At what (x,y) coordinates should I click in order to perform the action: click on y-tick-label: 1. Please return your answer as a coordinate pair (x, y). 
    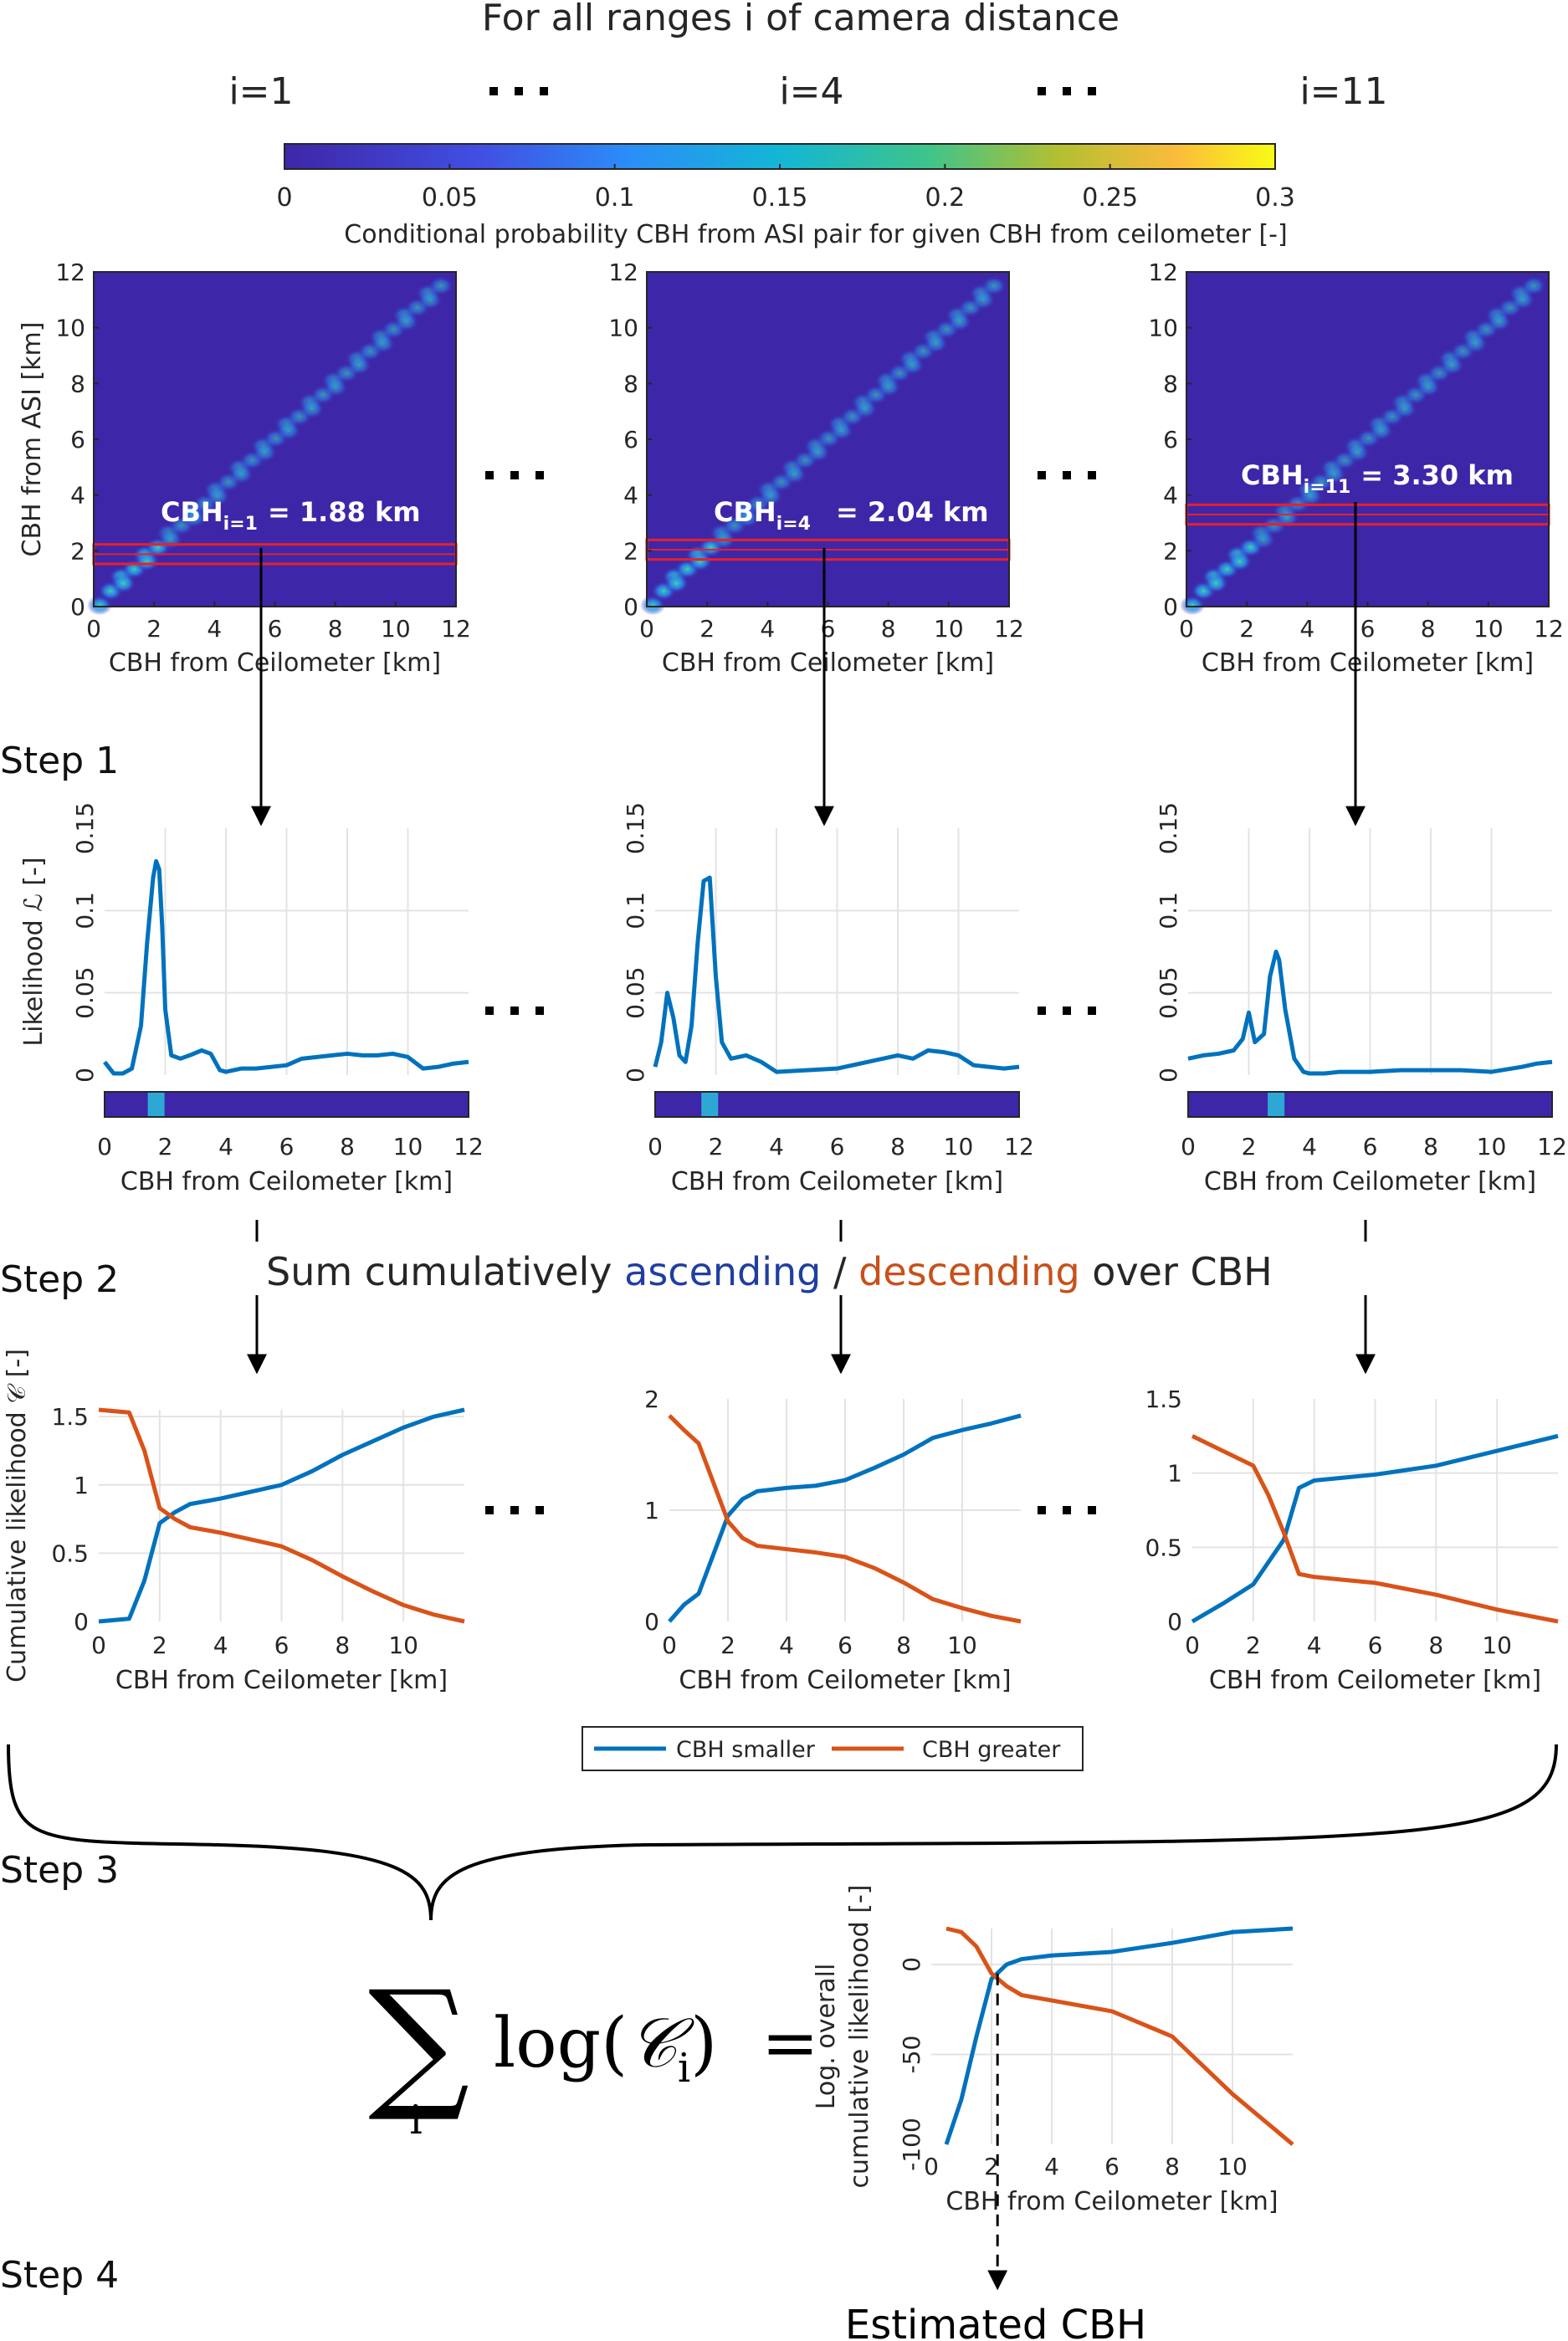
    Looking at the image, I should click on (1175, 1474).